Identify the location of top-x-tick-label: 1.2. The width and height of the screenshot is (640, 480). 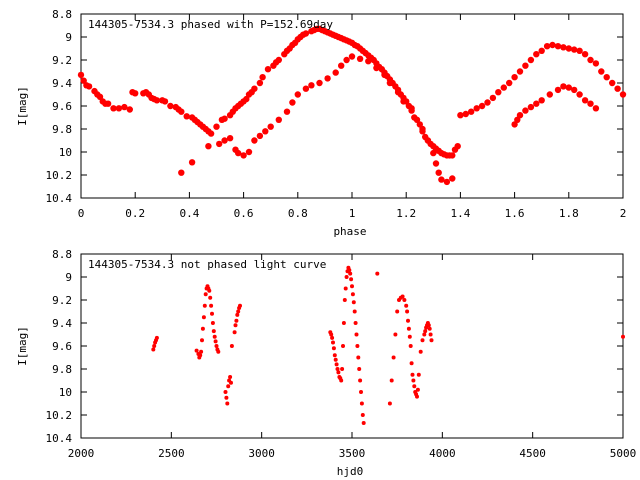
(406, 213).